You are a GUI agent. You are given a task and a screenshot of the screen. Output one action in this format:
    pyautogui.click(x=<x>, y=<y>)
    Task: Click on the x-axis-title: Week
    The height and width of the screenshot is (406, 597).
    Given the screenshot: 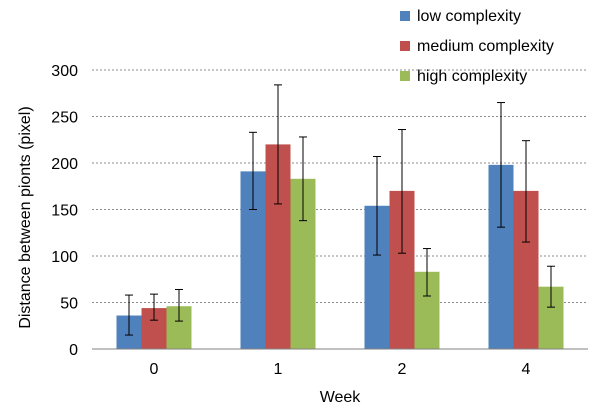 What is the action you would take?
    pyautogui.click(x=341, y=397)
    